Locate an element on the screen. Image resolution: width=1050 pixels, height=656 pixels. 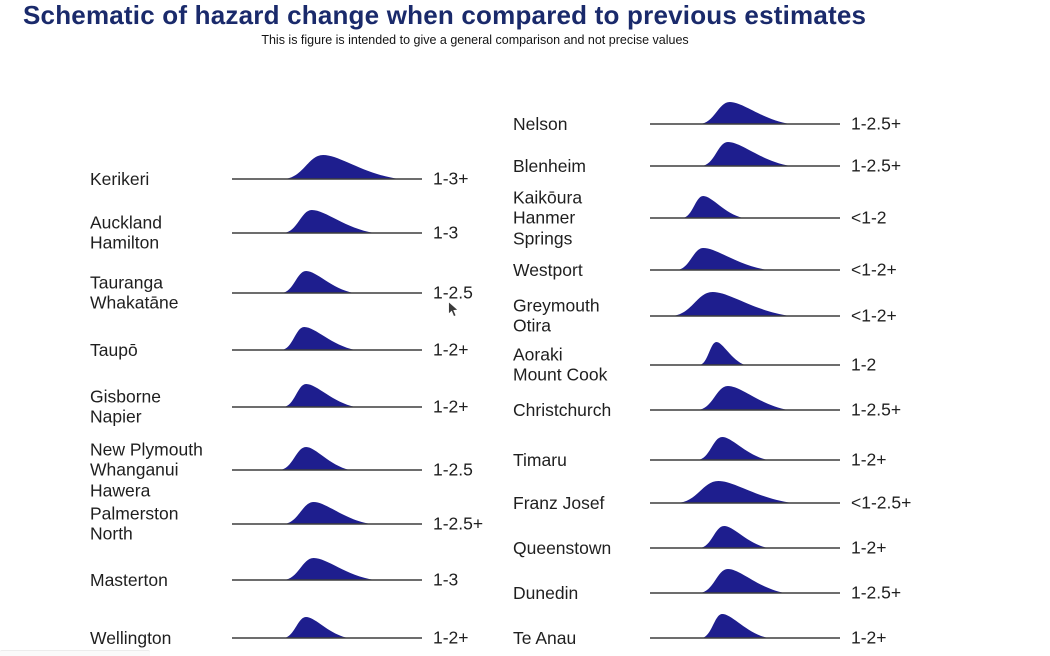
location-label: Aoraki Mount Cook is located at coordinates (560, 365).